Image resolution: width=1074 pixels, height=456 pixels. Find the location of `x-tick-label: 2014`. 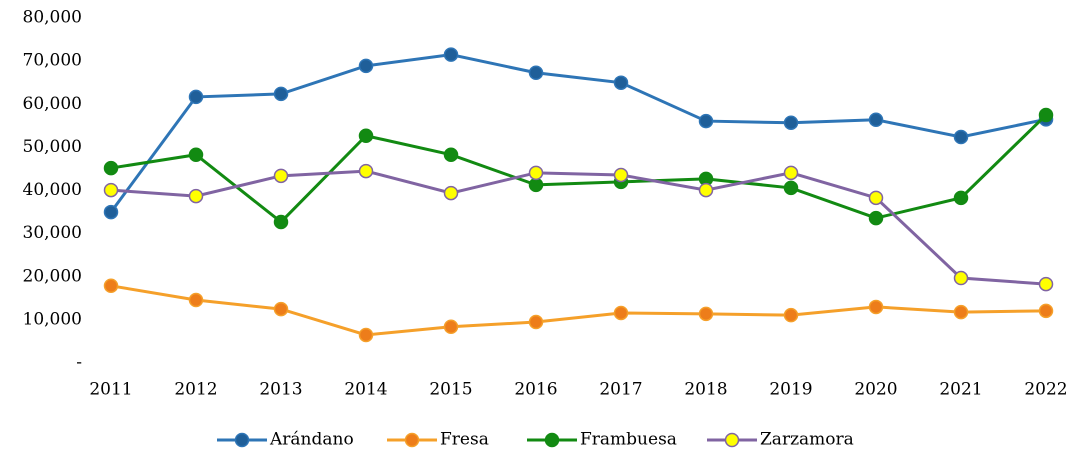

x-tick-label: 2014 is located at coordinates (365, 390).